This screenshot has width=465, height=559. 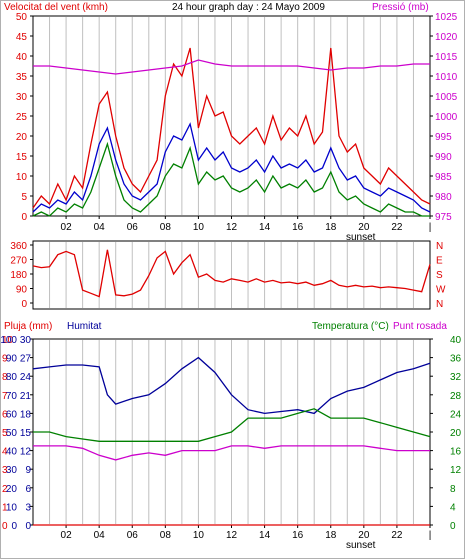 What do you see at coordinates (56, 7) in the screenshot?
I see `wind-axis-label: Velocitat del vent (kmh)` at bounding box center [56, 7].